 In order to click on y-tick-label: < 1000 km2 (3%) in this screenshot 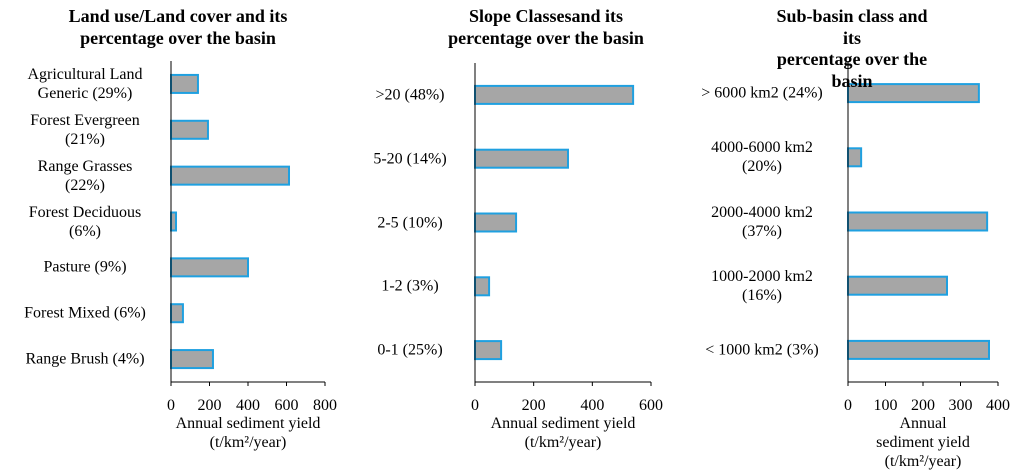, I will do `click(762, 350)`.